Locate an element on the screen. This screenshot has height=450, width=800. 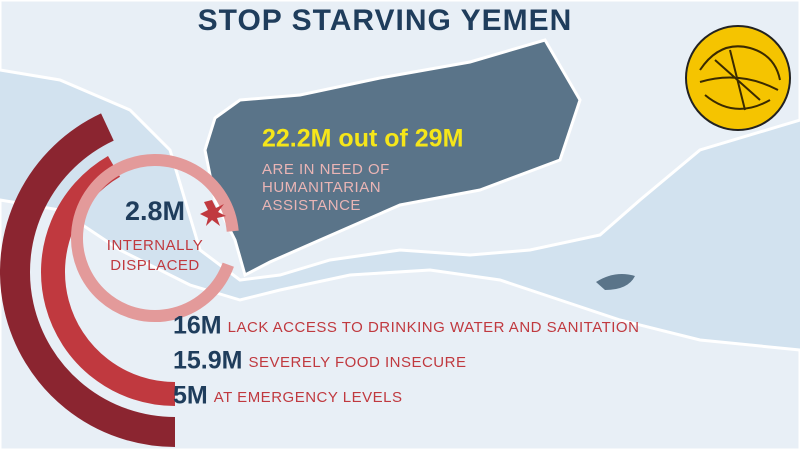
logo is located at coordinates (738, 78).